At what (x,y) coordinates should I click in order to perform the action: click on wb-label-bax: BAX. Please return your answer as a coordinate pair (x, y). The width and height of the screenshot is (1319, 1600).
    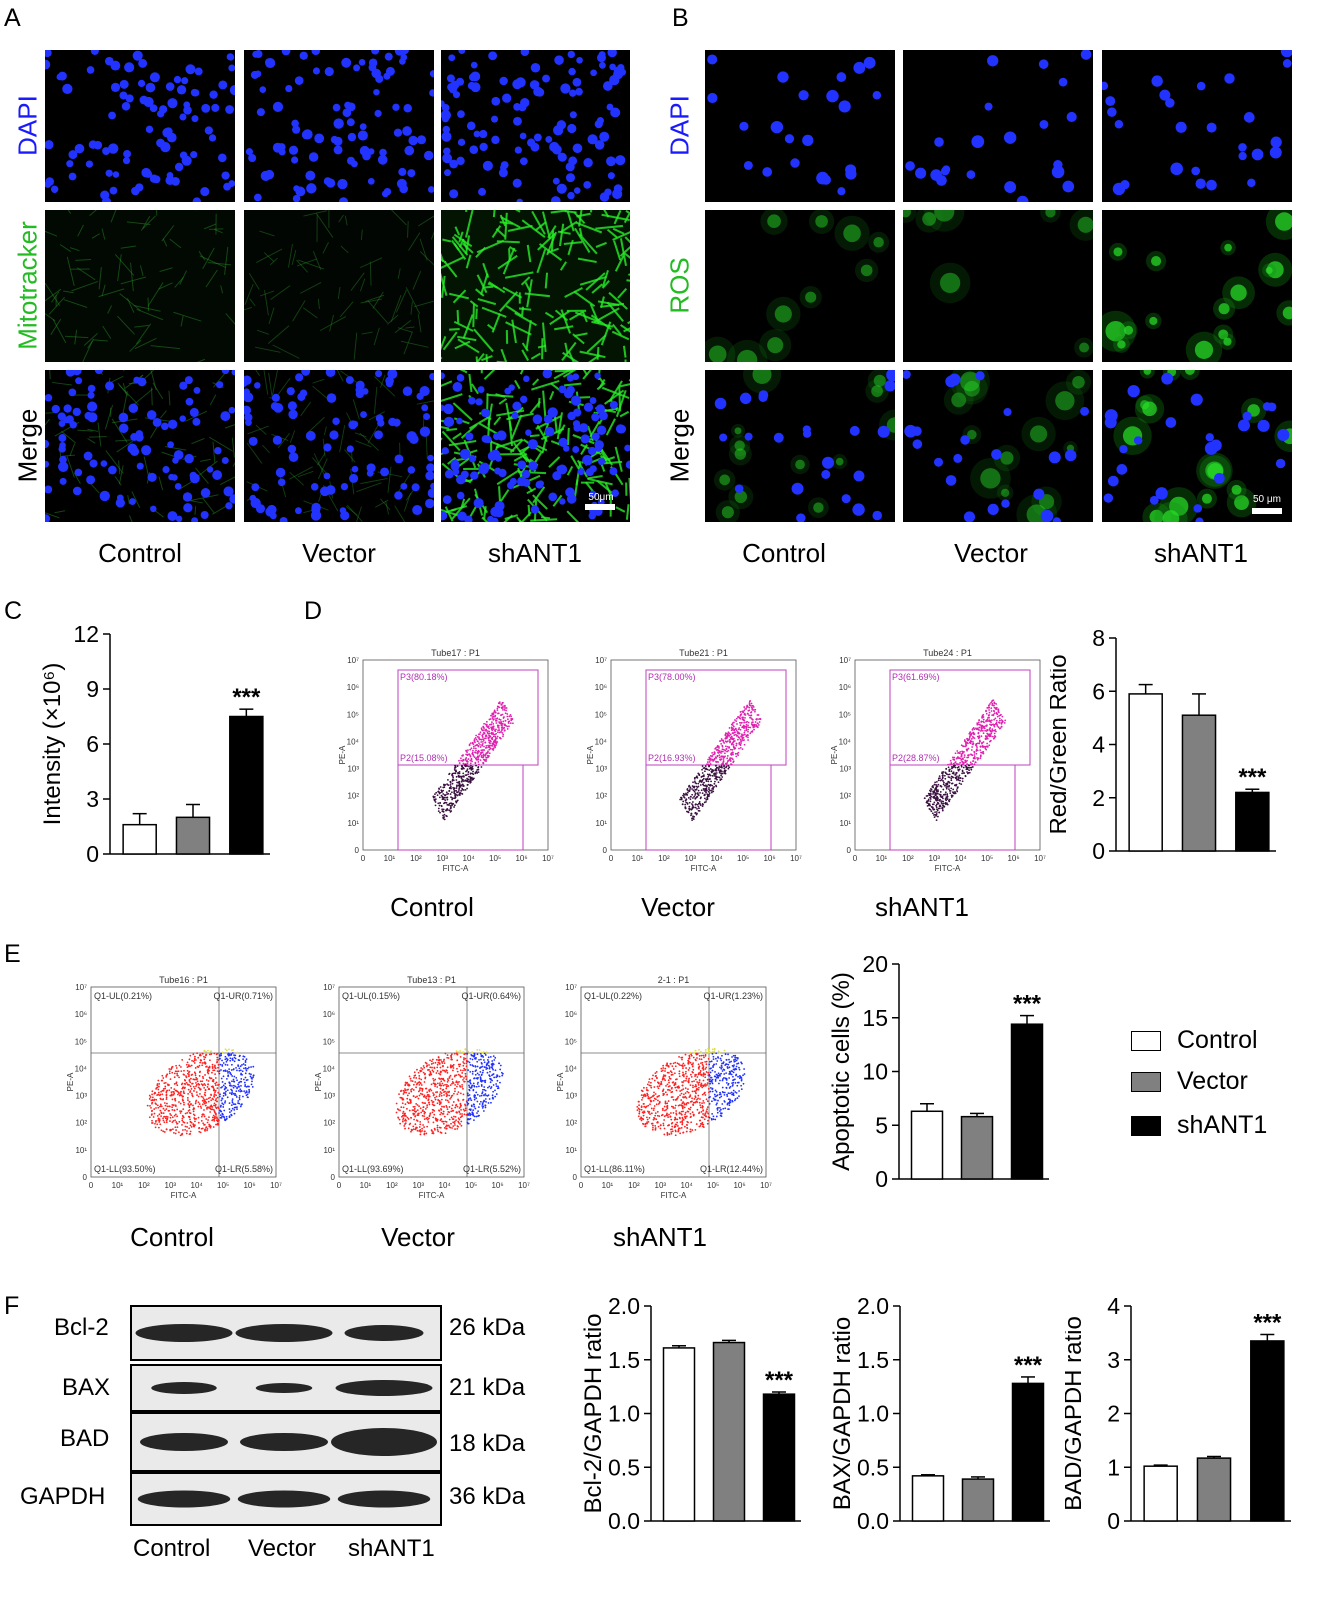
    Looking at the image, I should click on (86, 1387).